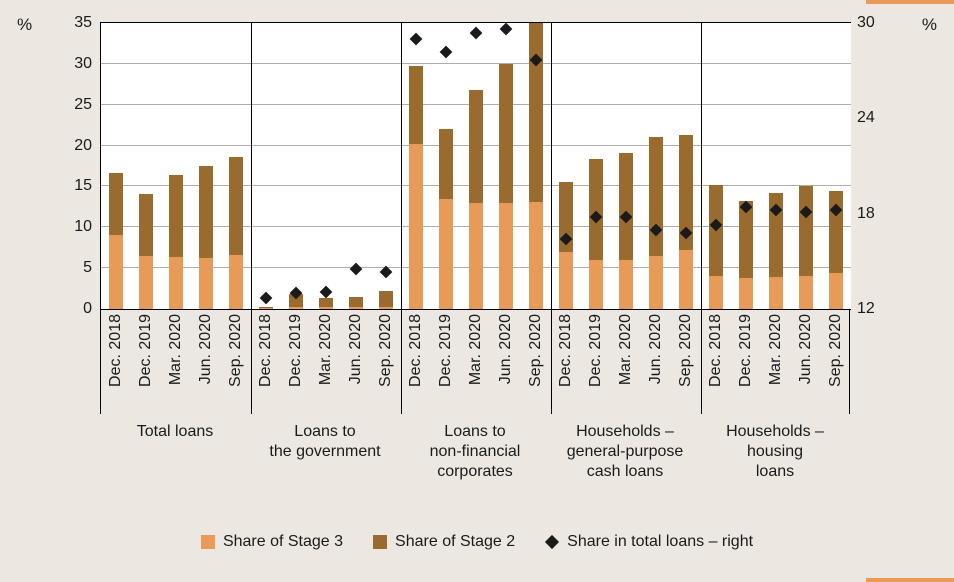  I want to click on gridline, so click(476, 63).